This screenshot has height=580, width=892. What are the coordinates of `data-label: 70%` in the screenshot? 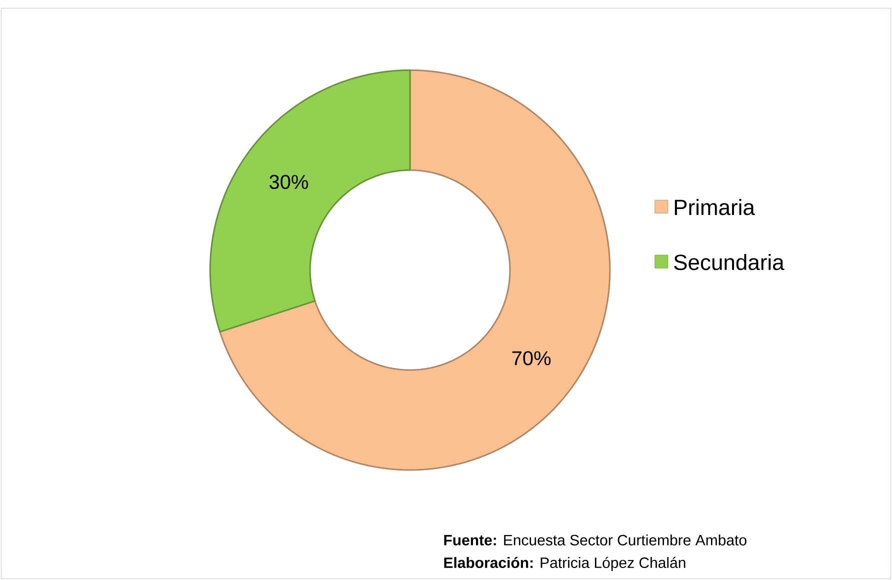 It's located at (531, 358).